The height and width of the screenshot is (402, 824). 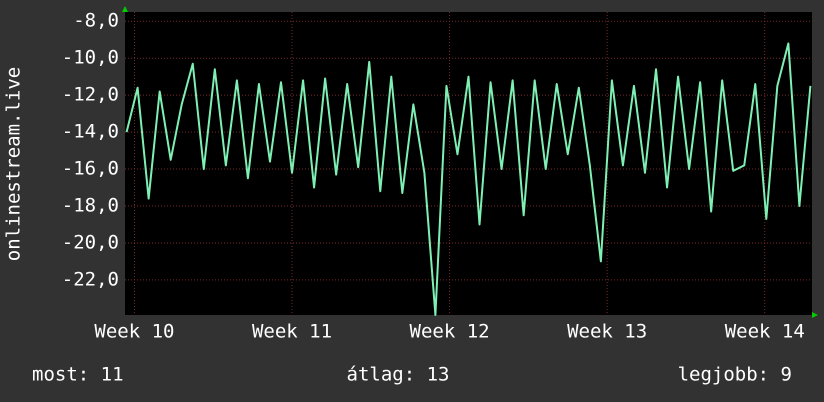 What do you see at coordinates (90, 205) in the screenshot?
I see `y-tick-label: -18,0` at bounding box center [90, 205].